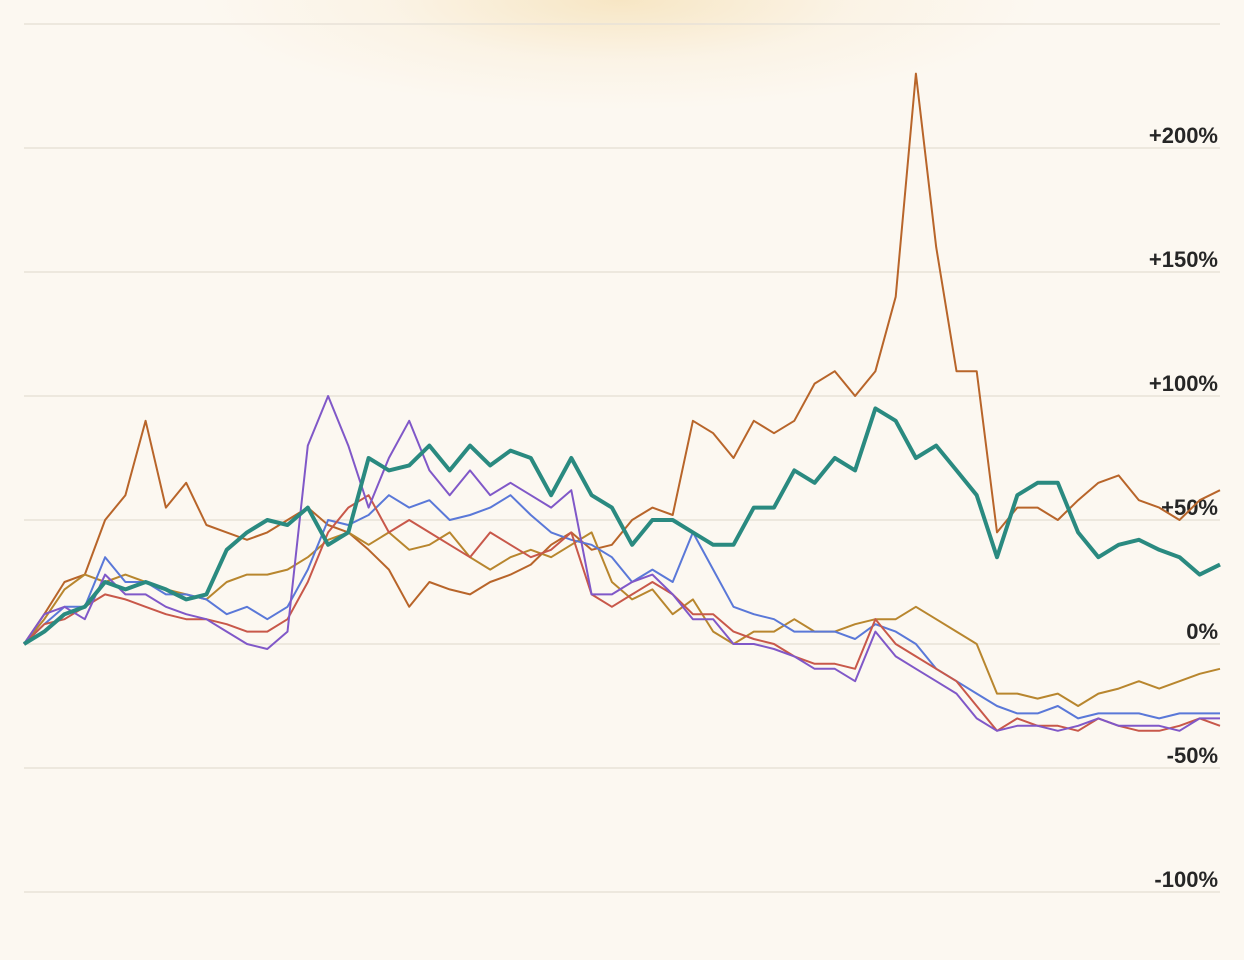 The height and width of the screenshot is (960, 1244). I want to click on y-tick-label: +50%, so click(1189, 507).